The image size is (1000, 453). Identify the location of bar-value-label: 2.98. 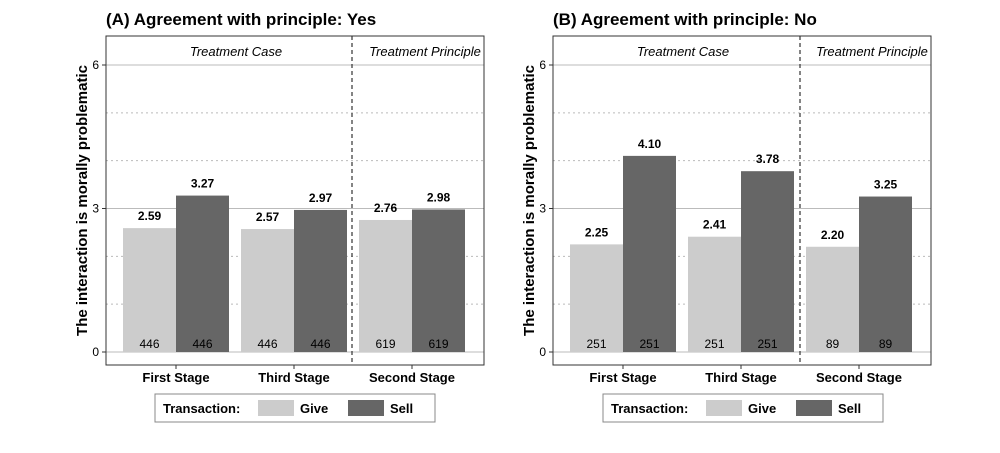
(439, 197).